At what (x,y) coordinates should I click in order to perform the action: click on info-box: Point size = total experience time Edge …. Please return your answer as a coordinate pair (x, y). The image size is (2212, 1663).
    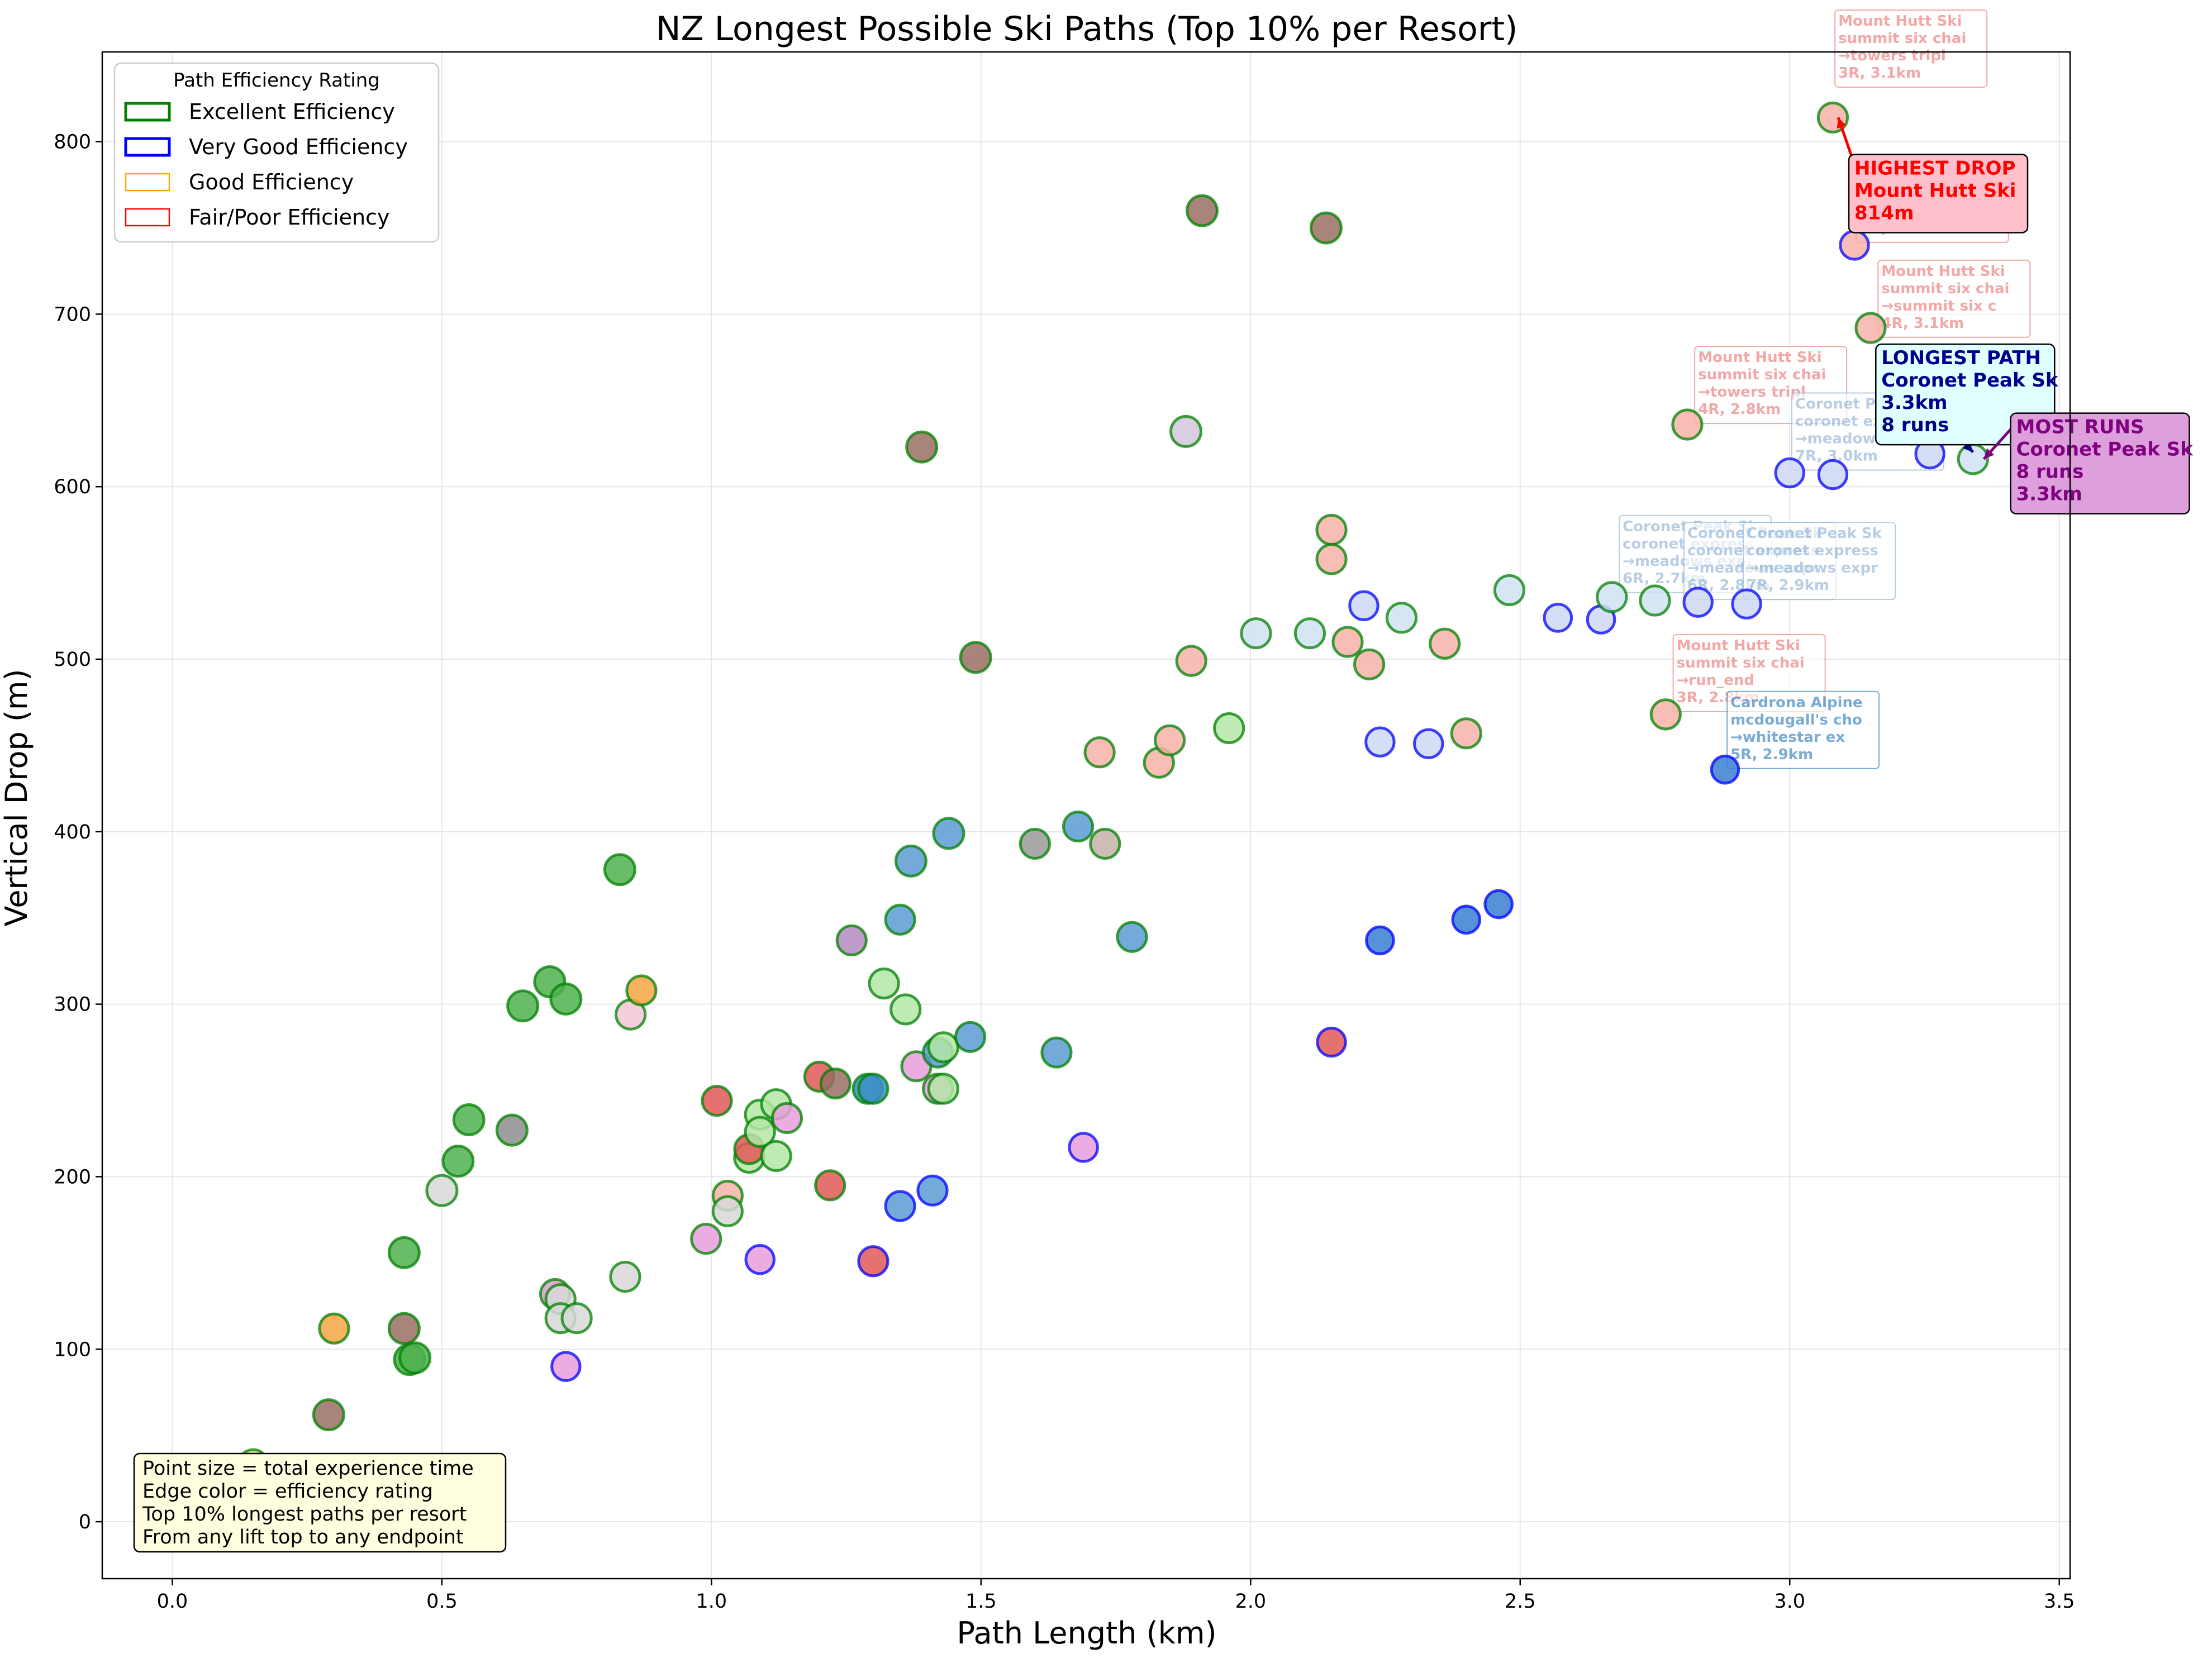
    Looking at the image, I should click on (320, 1502).